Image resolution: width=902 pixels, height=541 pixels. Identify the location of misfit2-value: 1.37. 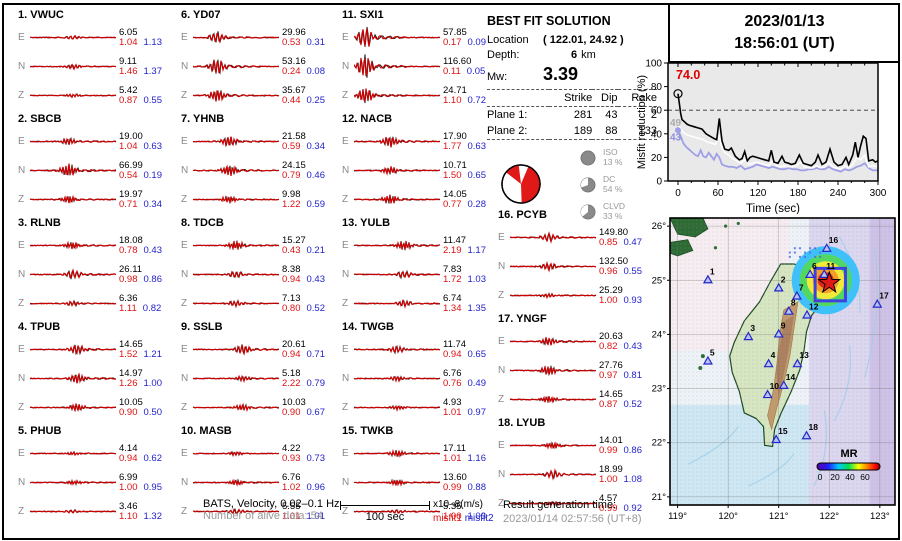
(153, 71).